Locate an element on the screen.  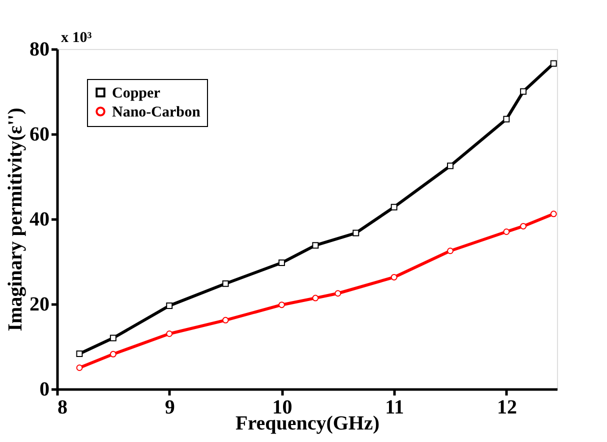
x-tick-label: 8 is located at coordinates (63, 407).